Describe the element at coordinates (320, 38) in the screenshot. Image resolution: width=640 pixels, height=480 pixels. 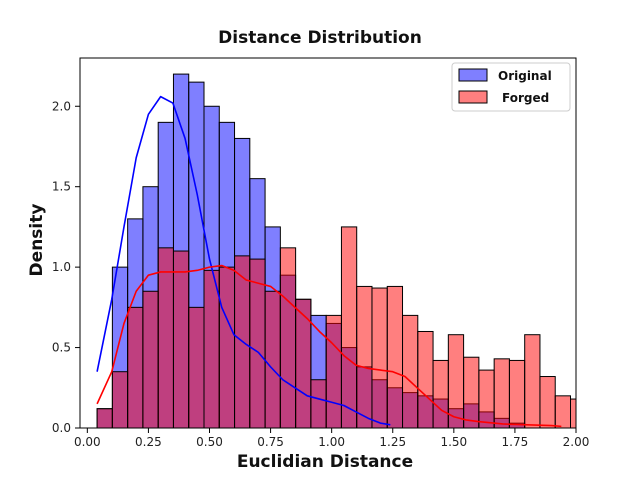
I see `chart-title: Distance Distribution` at that location.